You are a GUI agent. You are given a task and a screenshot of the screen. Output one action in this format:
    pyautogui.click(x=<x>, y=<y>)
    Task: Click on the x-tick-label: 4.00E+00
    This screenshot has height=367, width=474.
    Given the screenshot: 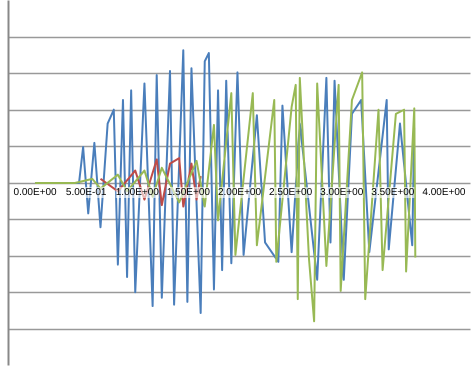 What is the action you would take?
    pyautogui.click(x=444, y=192)
    